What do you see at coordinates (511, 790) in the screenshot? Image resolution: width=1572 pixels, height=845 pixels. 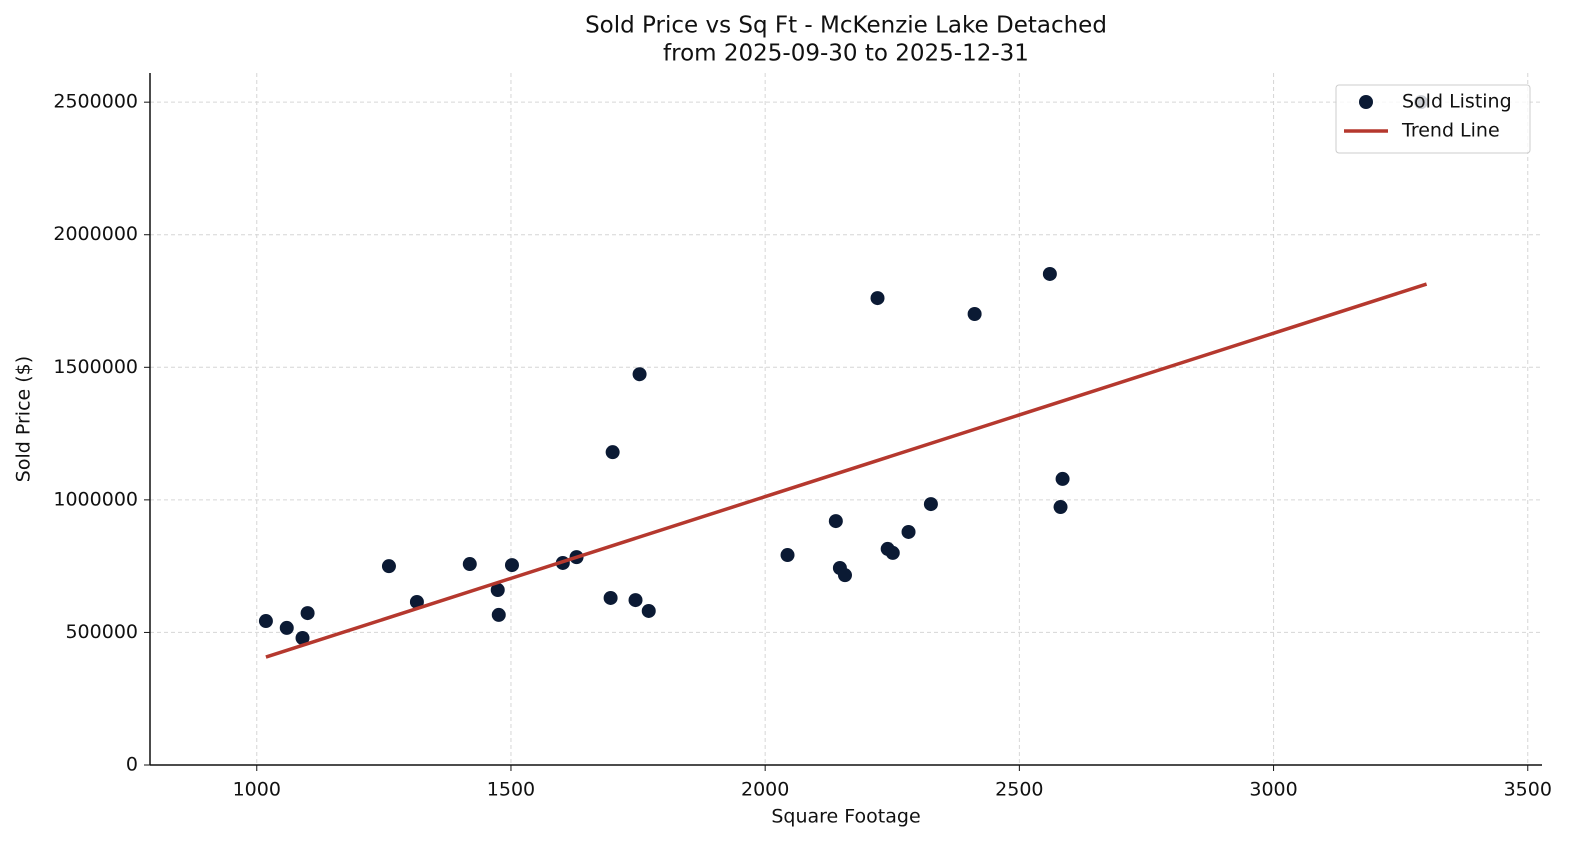 I see `x-tick-label: 1500` at bounding box center [511, 790].